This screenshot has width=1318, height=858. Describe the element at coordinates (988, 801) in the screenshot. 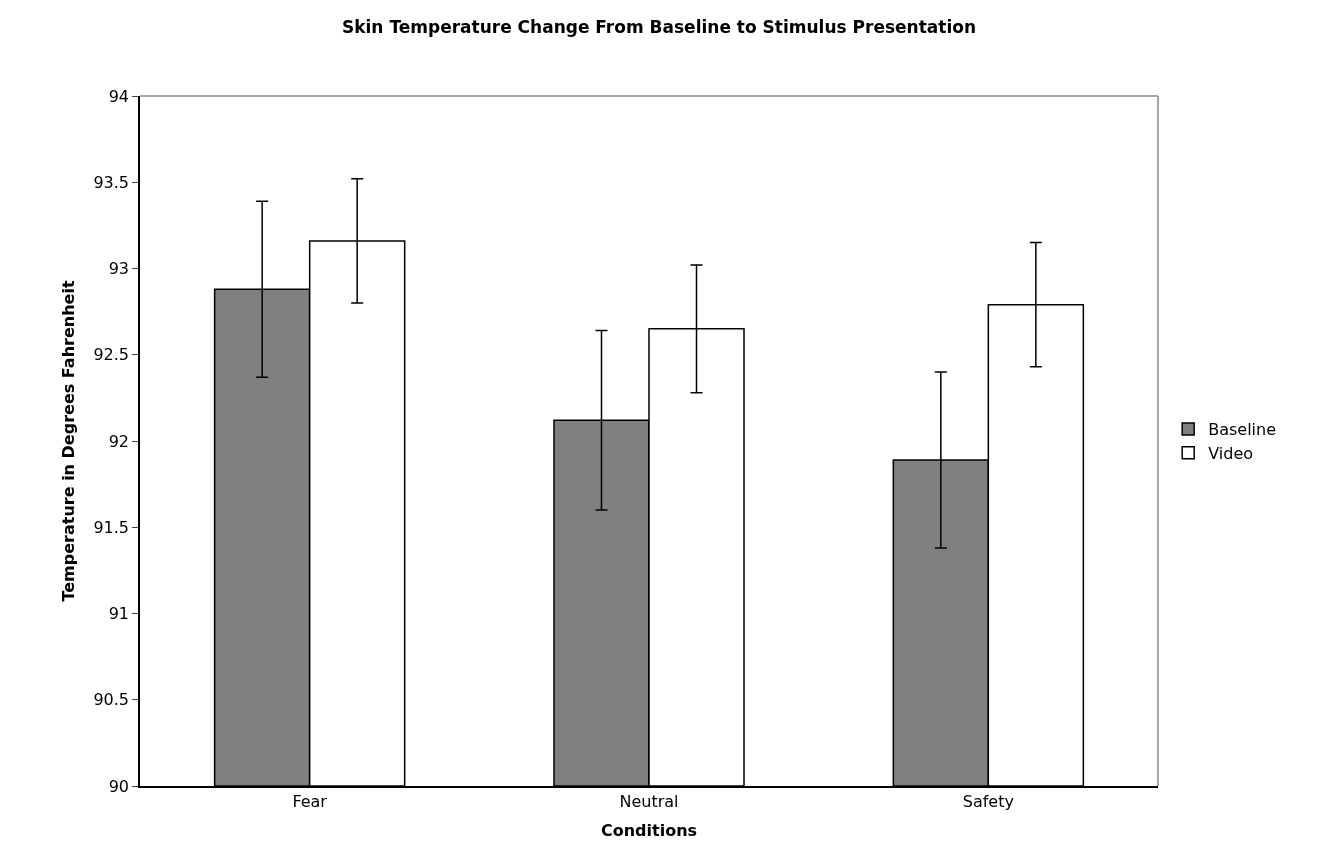

I see `x-tick-label: Safety` at that location.